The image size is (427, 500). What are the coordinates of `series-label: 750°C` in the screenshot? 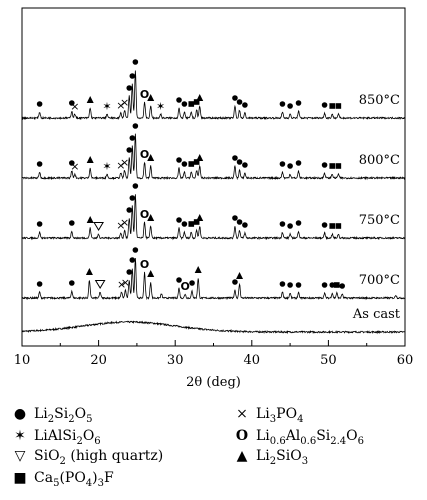 It's located at (379, 220).